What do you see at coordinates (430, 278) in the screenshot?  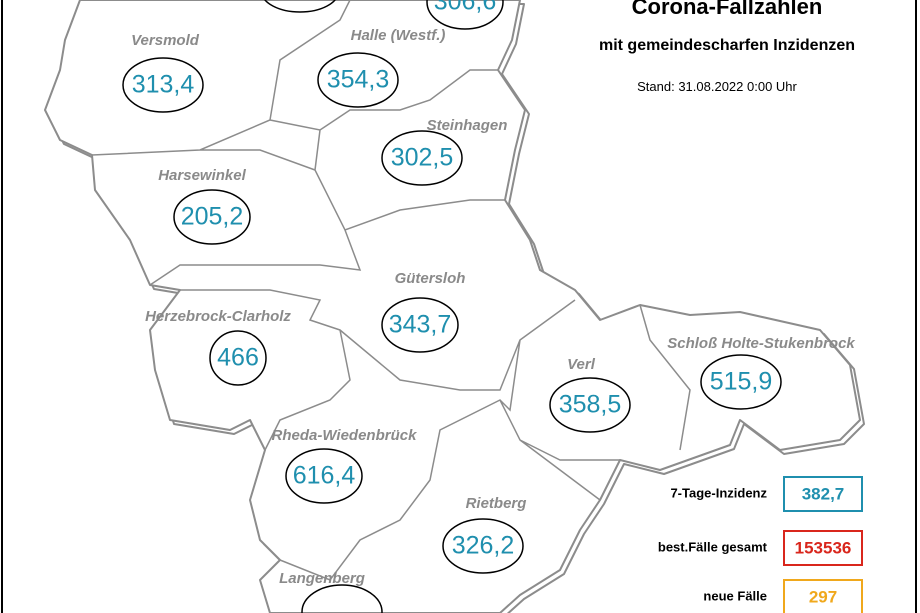 I see `region-name: Gütersloh` at bounding box center [430, 278].